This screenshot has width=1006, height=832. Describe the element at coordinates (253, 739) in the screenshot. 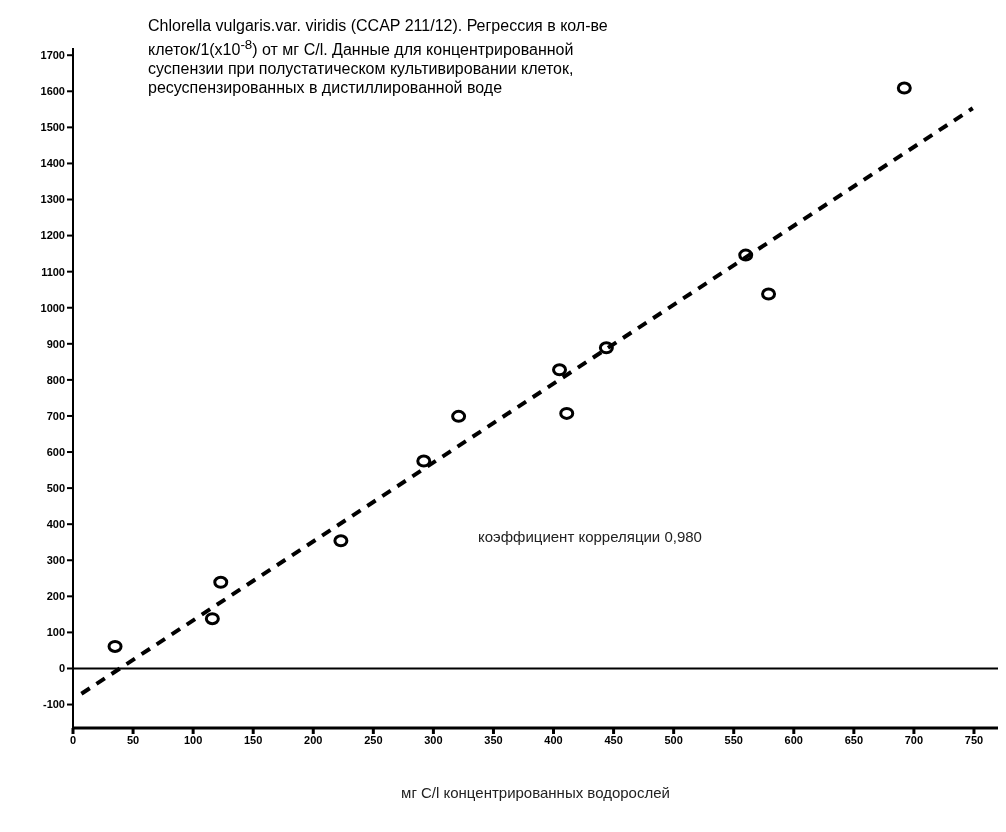

I see `x-tick-label: 150` at that location.